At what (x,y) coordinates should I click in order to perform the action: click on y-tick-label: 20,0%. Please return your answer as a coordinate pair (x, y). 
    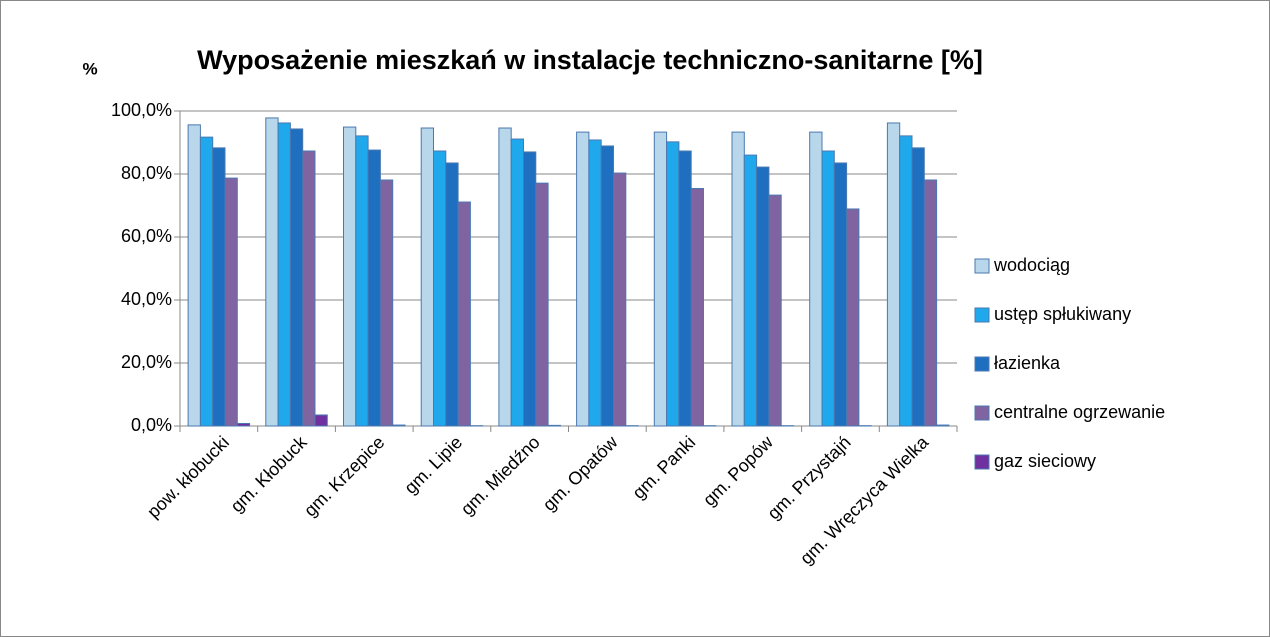
    Looking at the image, I should click on (146, 362).